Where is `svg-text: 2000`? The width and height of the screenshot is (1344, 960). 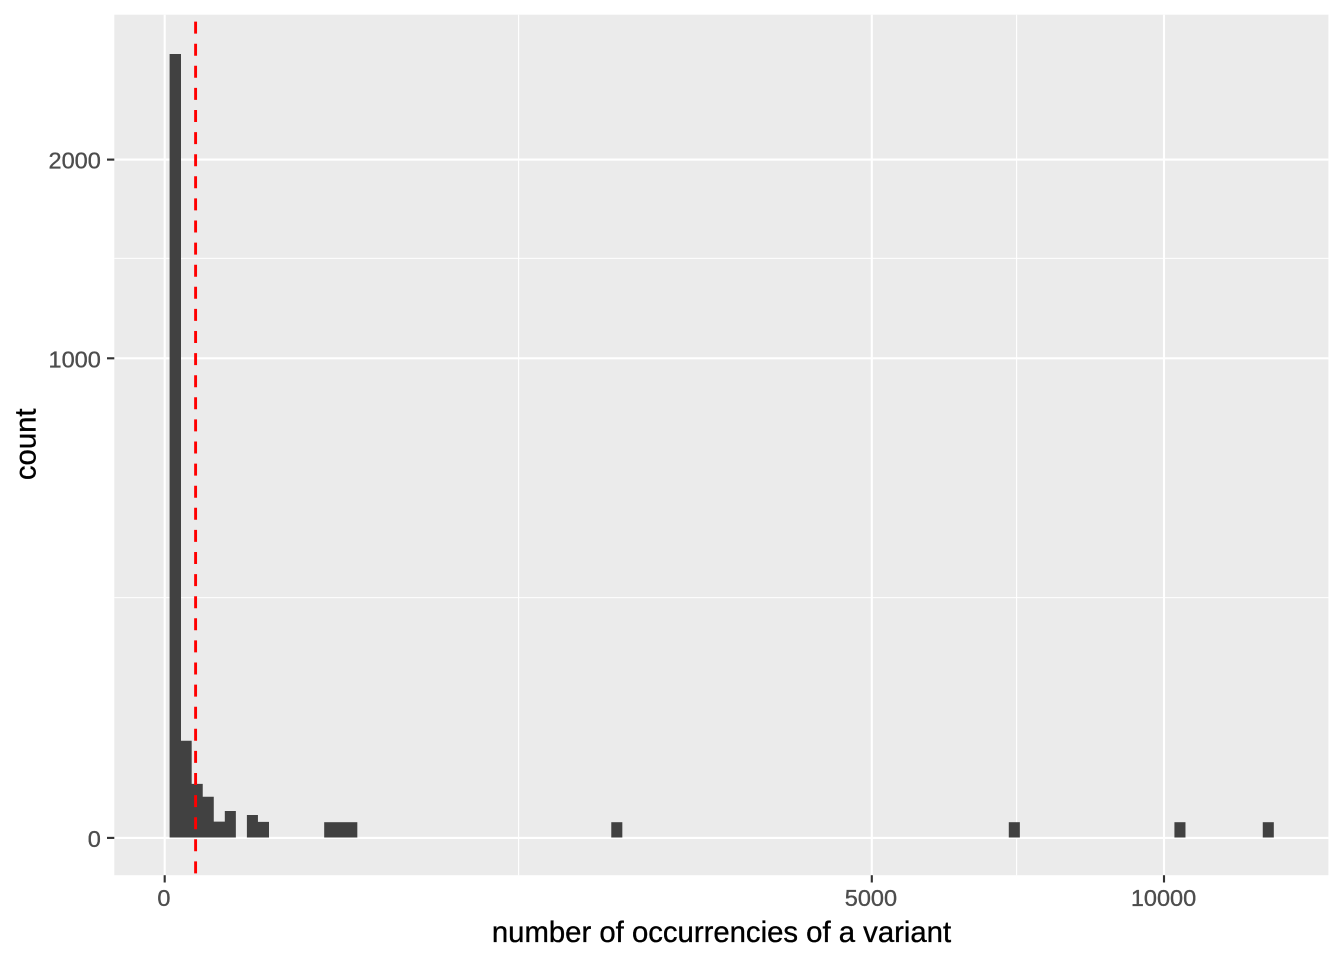
svg-text: 2000 is located at coordinates (75, 161).